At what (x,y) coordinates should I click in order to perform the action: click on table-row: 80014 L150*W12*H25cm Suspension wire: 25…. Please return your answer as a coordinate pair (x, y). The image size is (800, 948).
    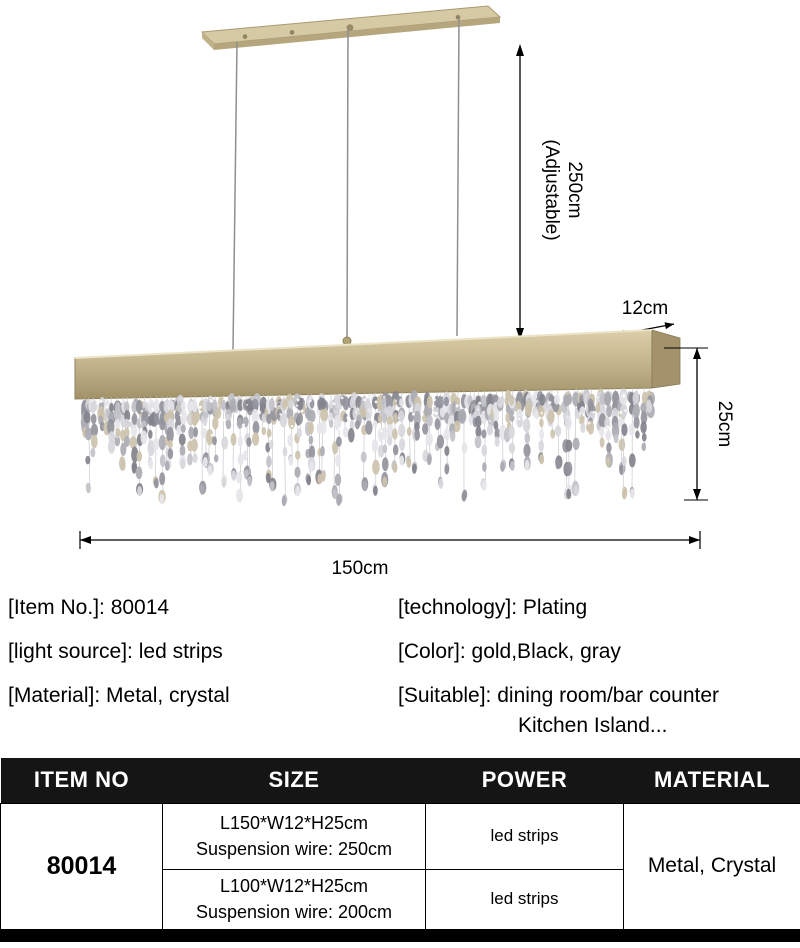
    Looking at the image, I should click on (400, 869).